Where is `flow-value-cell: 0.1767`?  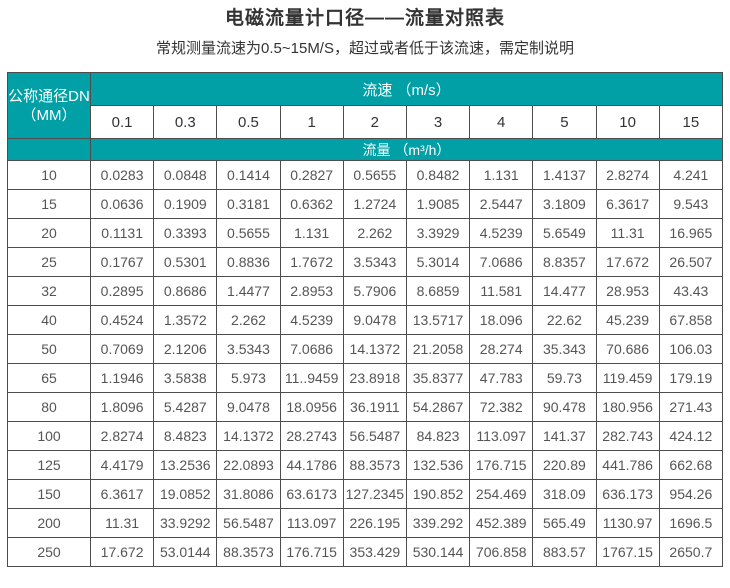
flow-value-cell: 0.1767 is located at coordinates (122, 262).